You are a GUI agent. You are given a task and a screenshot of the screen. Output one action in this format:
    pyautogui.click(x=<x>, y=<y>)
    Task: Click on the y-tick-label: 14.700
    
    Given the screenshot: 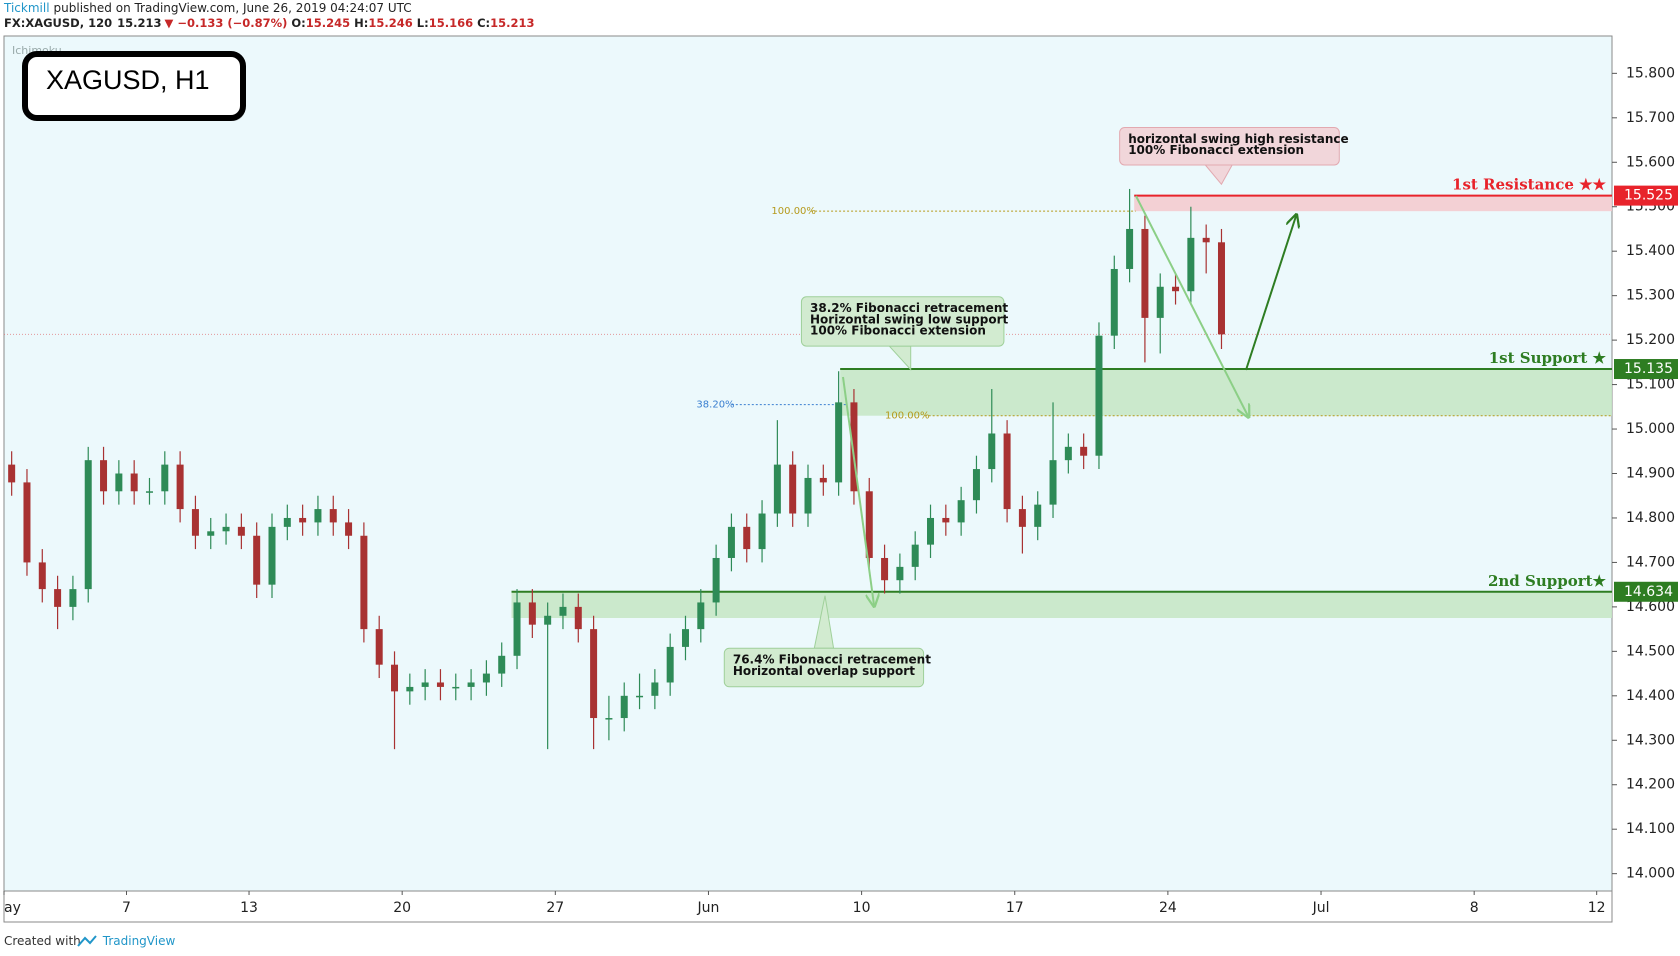 What is the action you would take?
    pyautogui.click(x=1650, y=562)
    